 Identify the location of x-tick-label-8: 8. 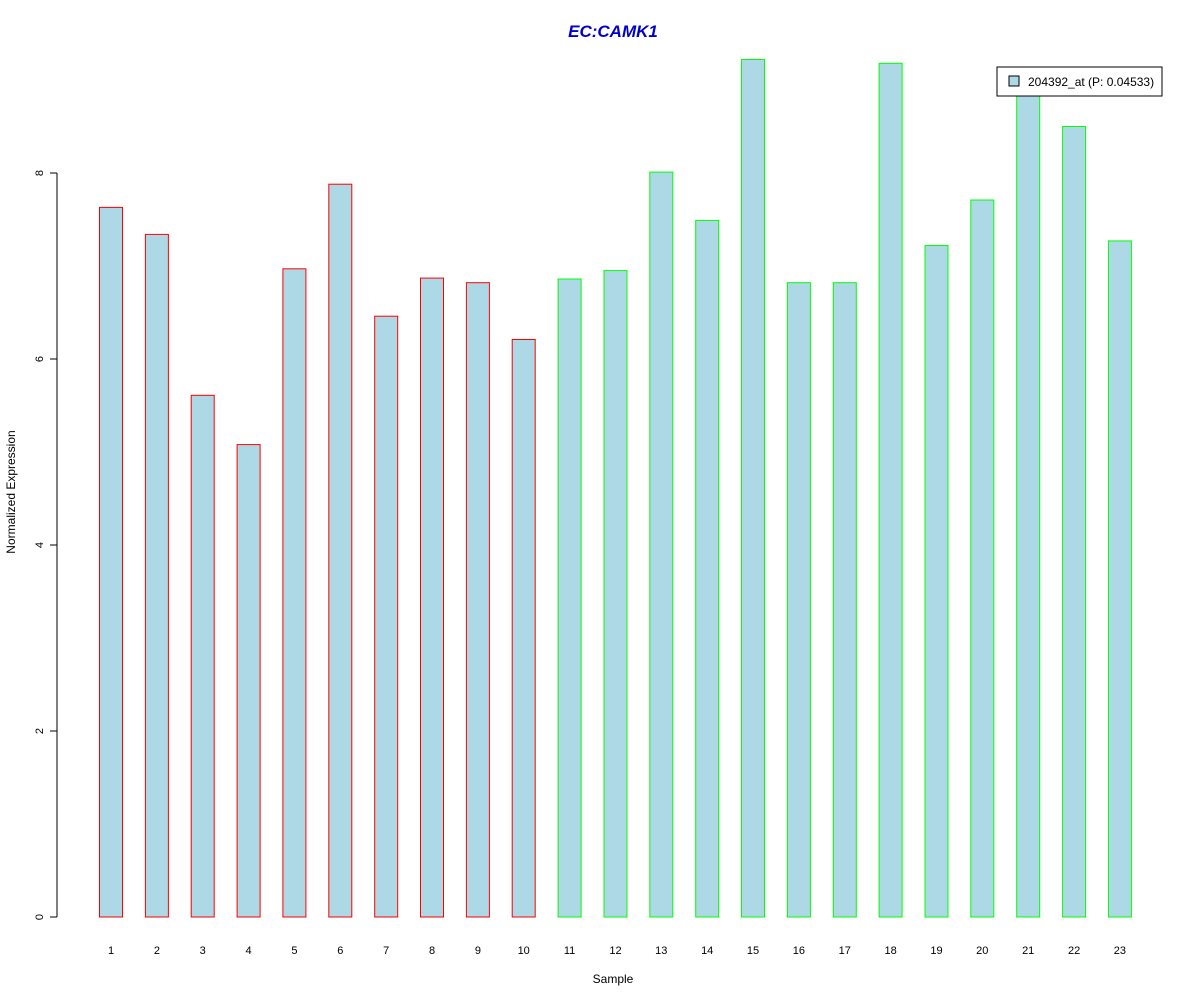
(432, 951).